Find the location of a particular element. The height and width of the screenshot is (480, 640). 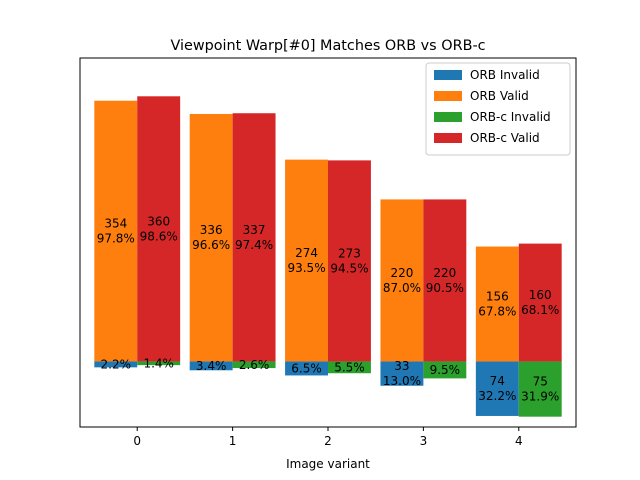

bar-label-orb-invalid-1: 3.4% is located at coordinates (211, 366).